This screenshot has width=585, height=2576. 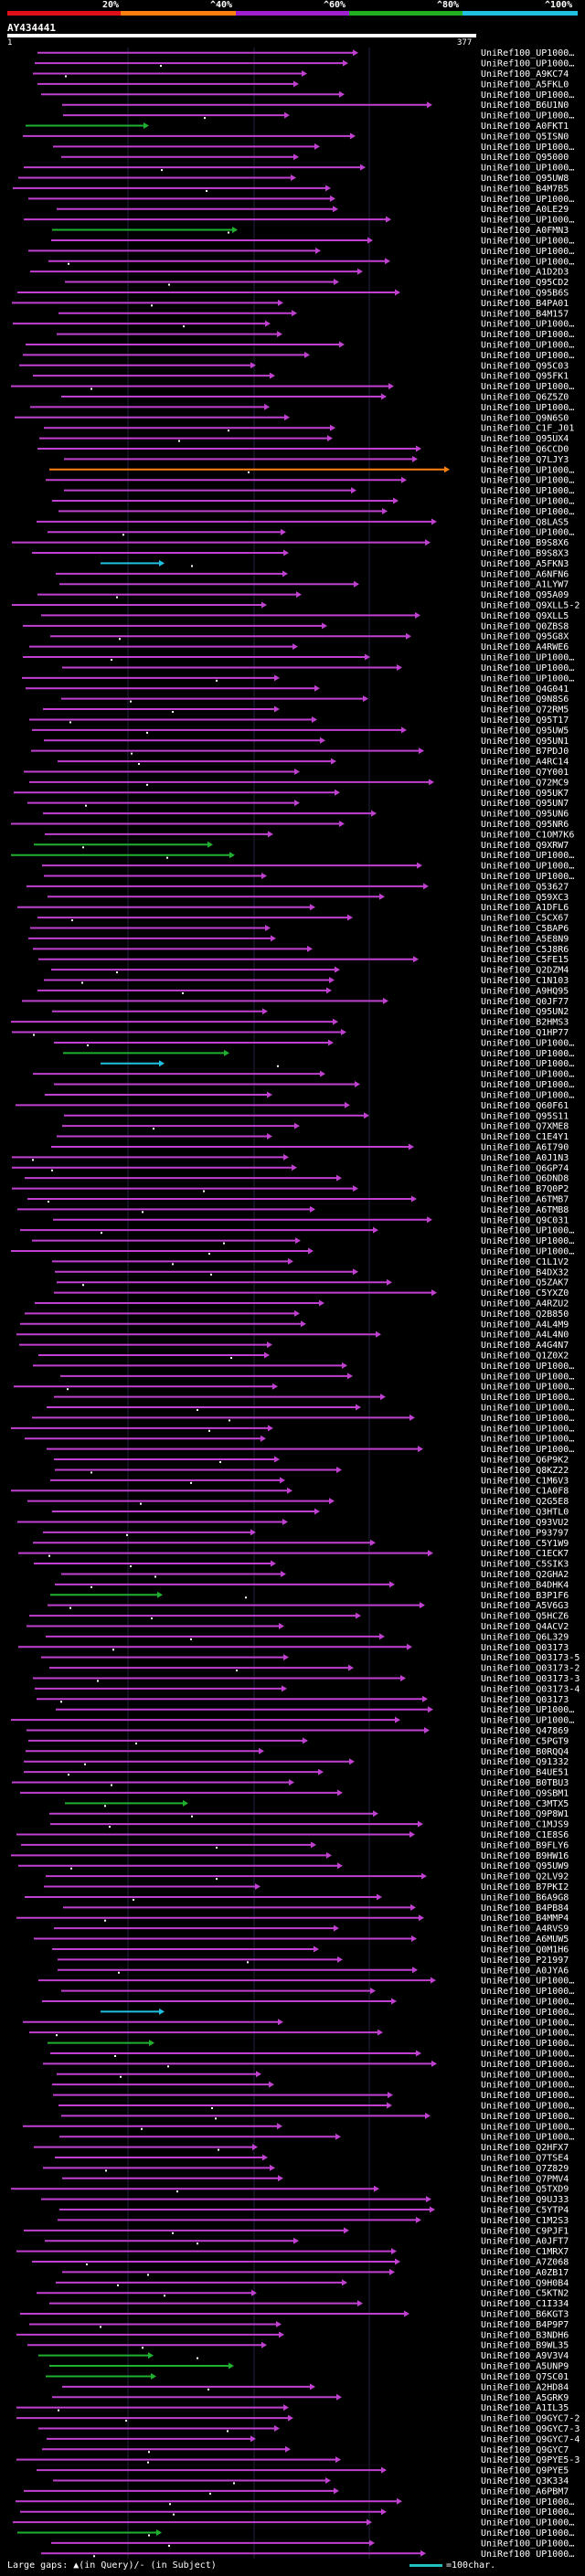 I want to click on hit-label: UniRef100_B7PDJ0, so click(x=525, y=752).